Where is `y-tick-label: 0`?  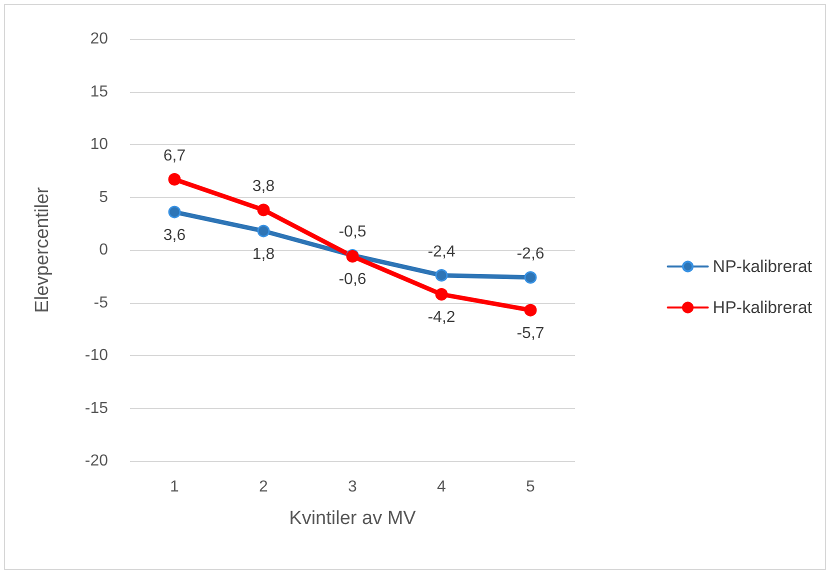
y-tick-label: 0 is located at coordinates (103, 250).